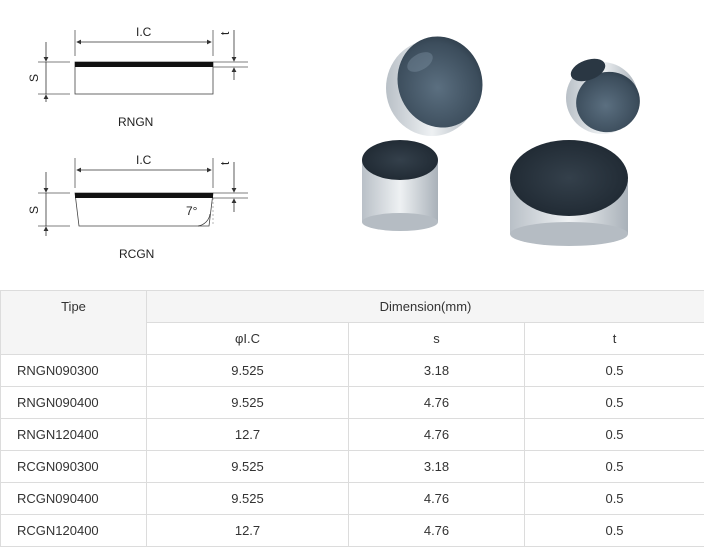 This screenshot has width=704, height=547. What do you see at coordinates (136, 254) in the screenshot?
I see `rcgn-name: RCGN` at bounding box center [136, 254].